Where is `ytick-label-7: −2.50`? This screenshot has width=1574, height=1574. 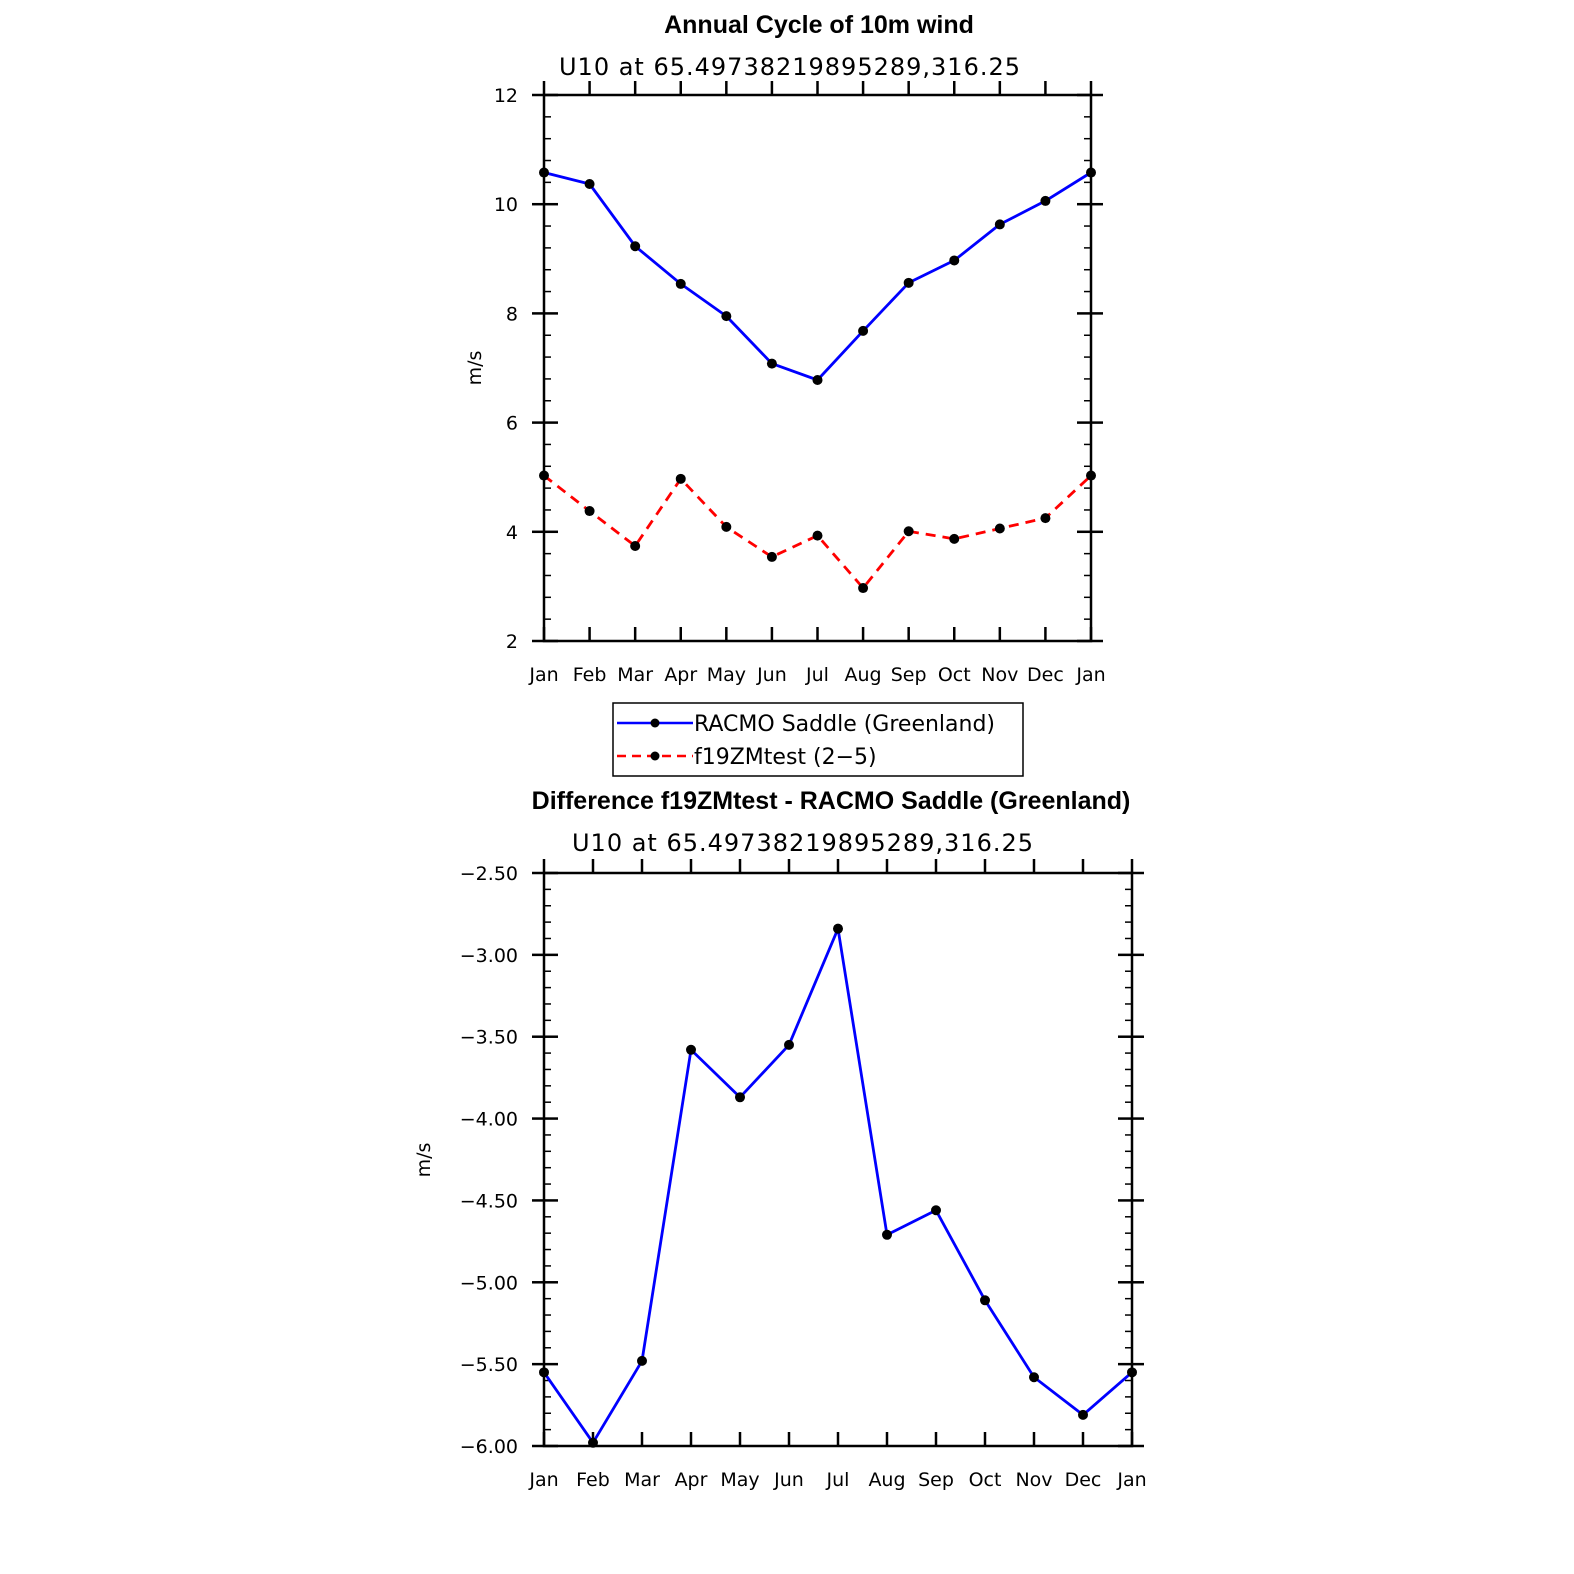 ytick-label-7: −2.50 is located at coordinates (489, 874).